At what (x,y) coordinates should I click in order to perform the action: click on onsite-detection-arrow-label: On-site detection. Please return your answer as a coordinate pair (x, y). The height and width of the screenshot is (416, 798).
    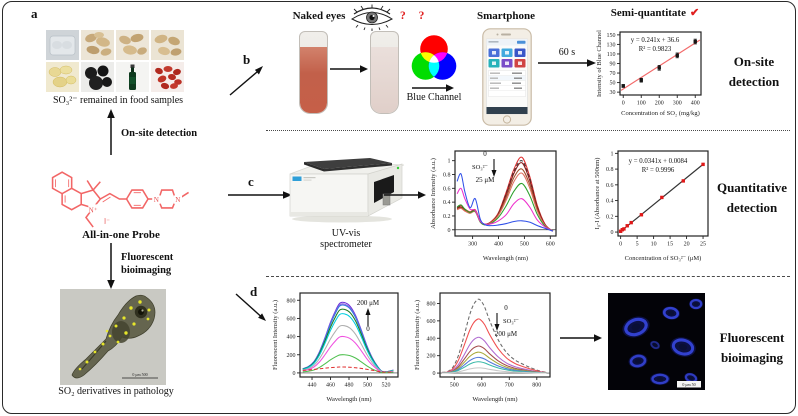
    Looking at the image, I should click on (159, 133).